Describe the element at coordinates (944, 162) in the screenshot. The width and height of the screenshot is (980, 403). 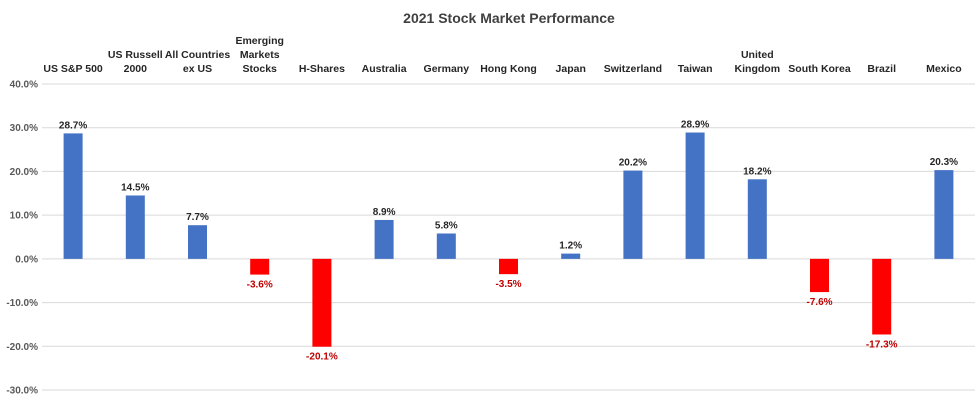
I see `data-label: 20.3%` at that location.